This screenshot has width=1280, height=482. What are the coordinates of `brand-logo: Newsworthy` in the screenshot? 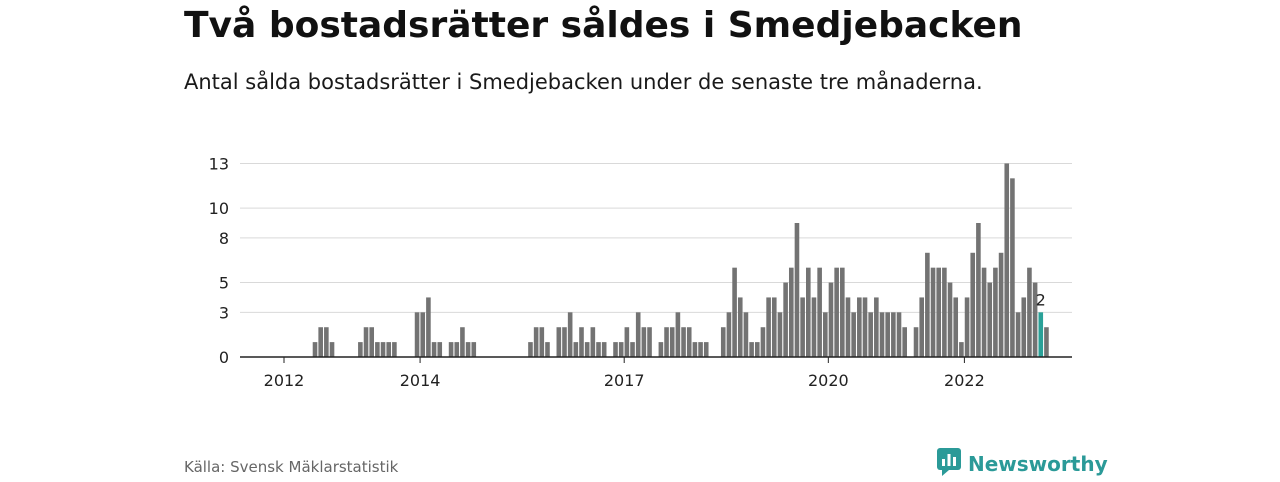 It's located at (1022, 464).